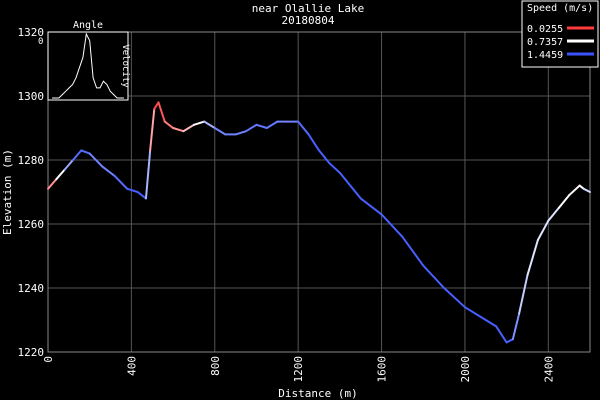  What do you see at coordinates (560, 8) in the screenshot?
I see `legend-title: Speed (m/s)` at bounding box center [560, 8].